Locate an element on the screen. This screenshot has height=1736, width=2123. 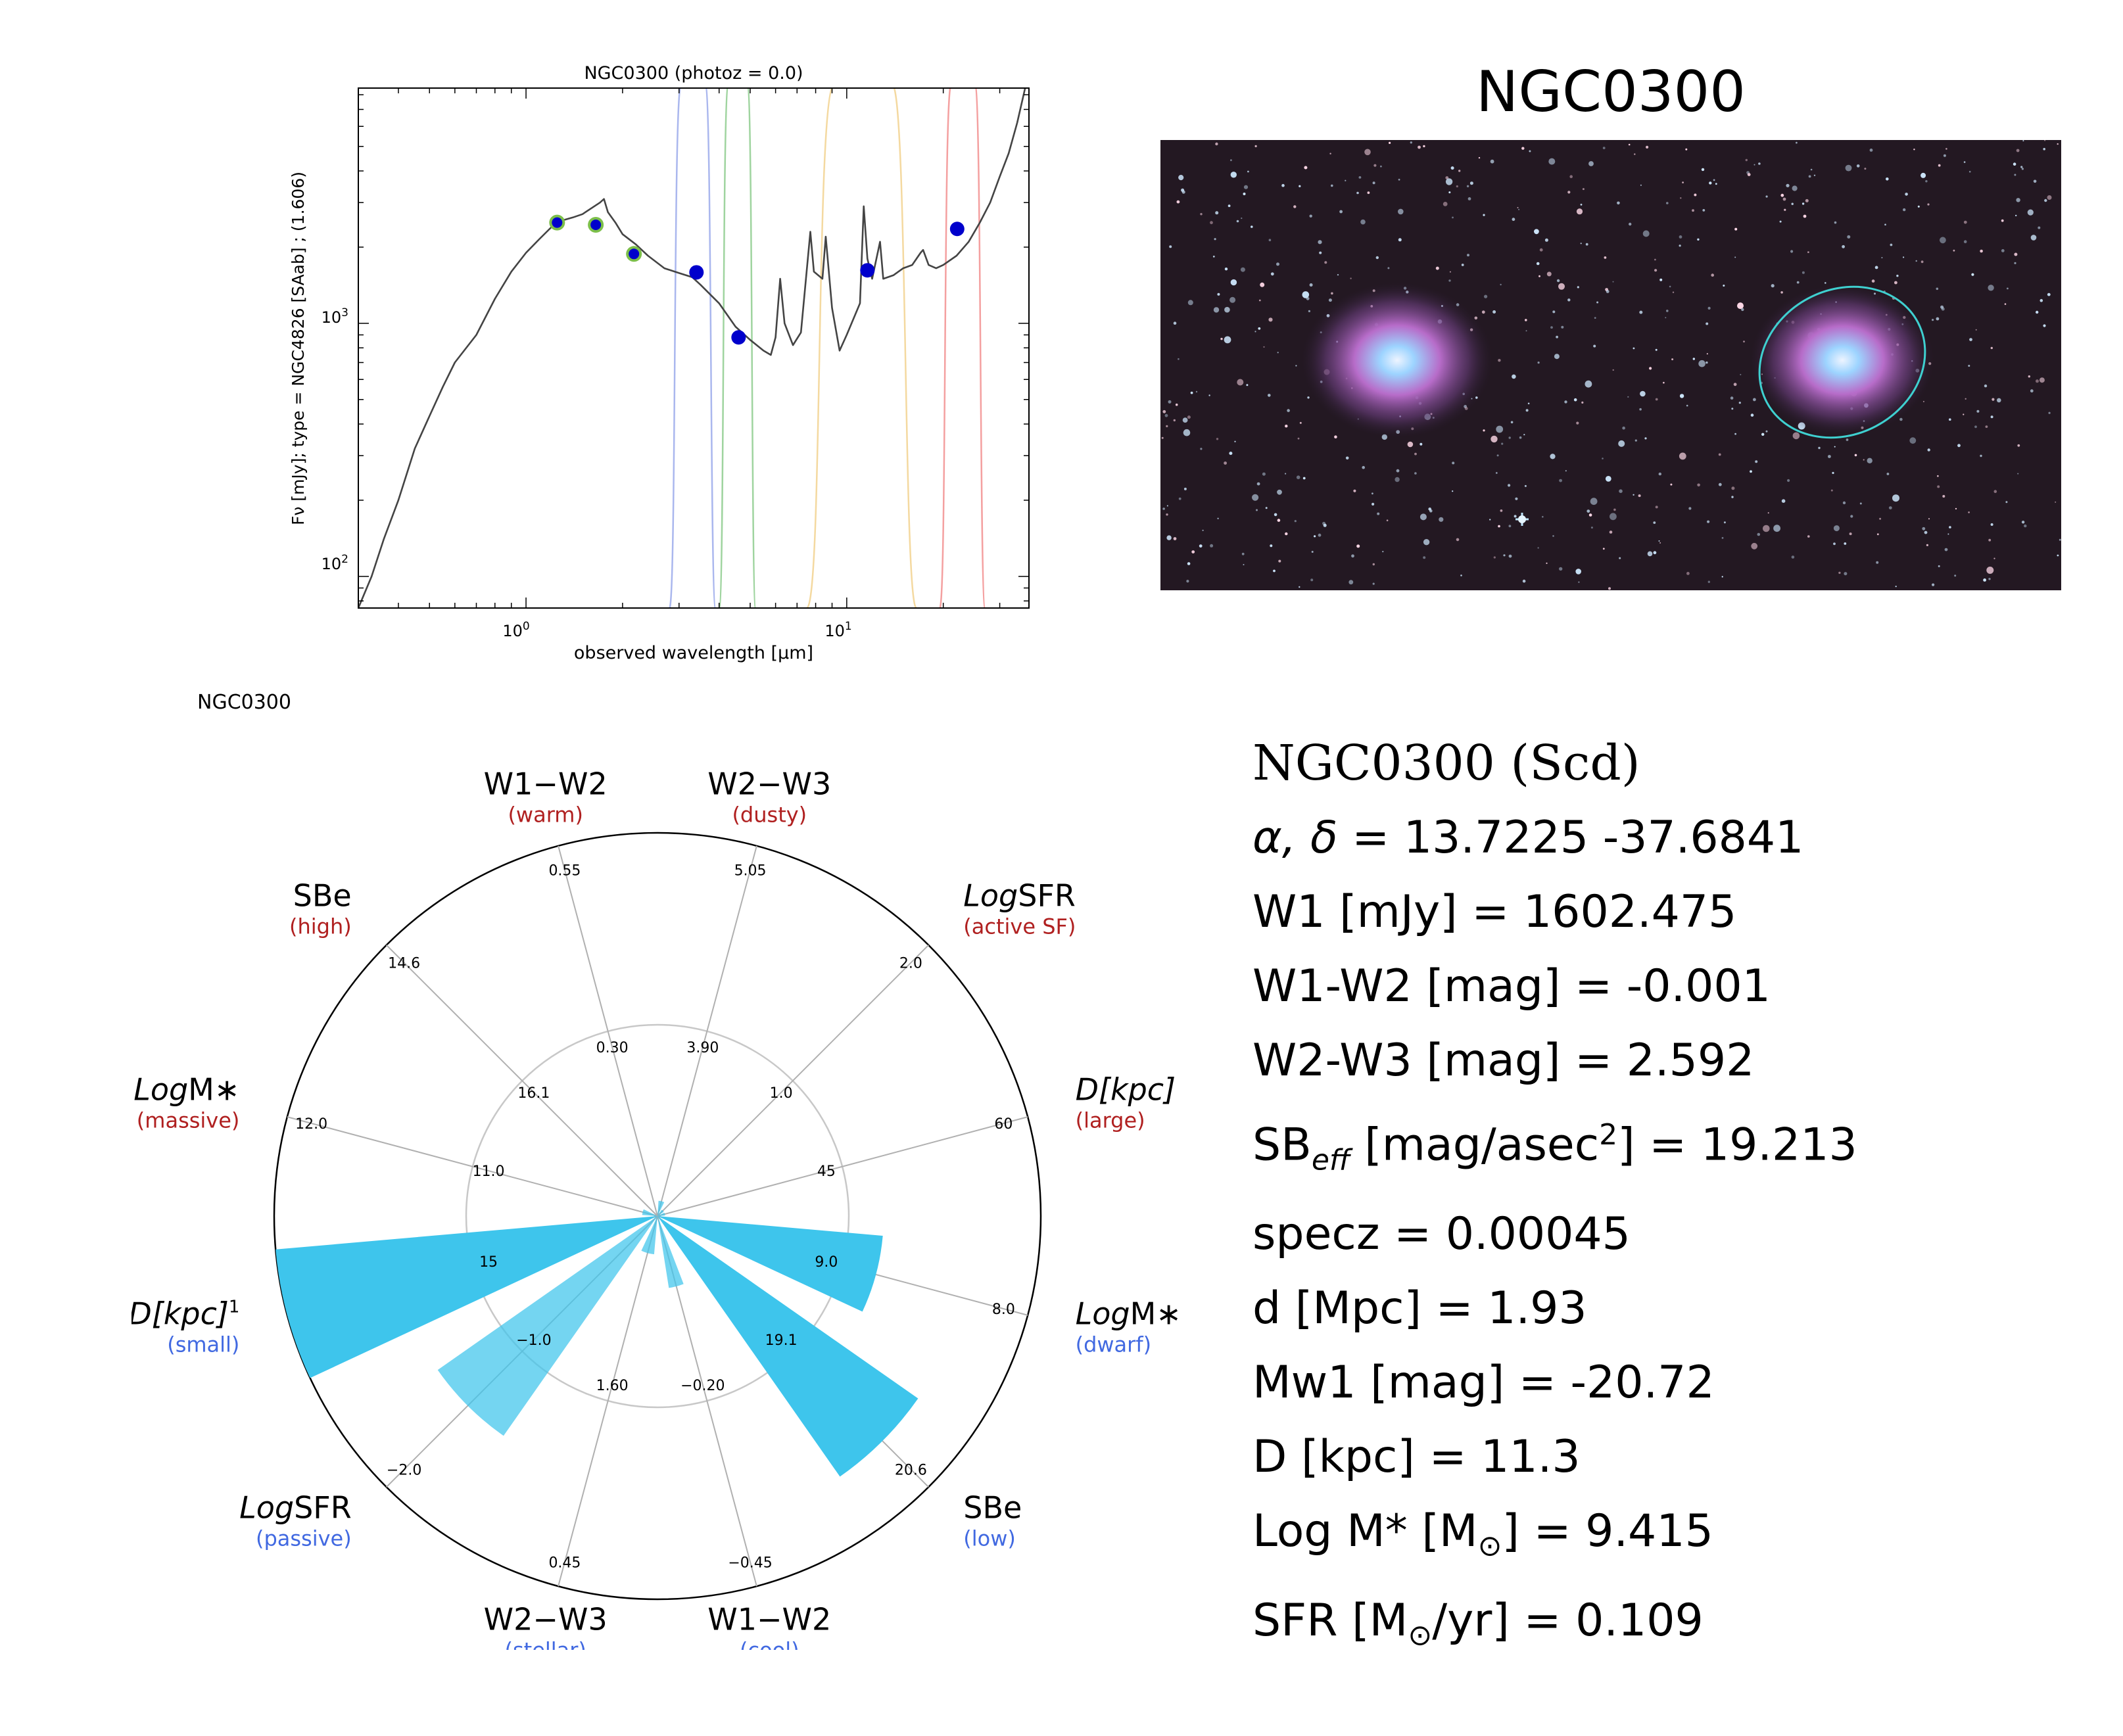
photometry-point is located at coordinates (957, 230).